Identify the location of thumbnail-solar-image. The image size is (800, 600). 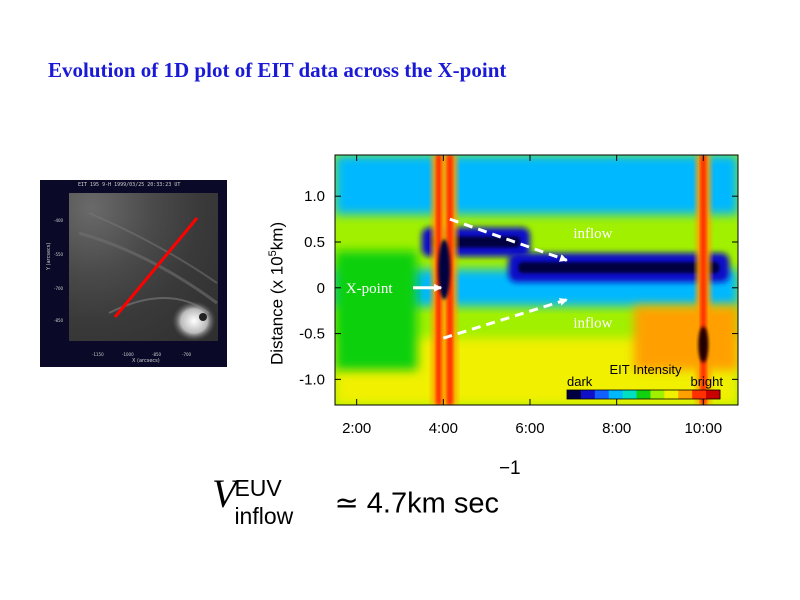
(143, 267).